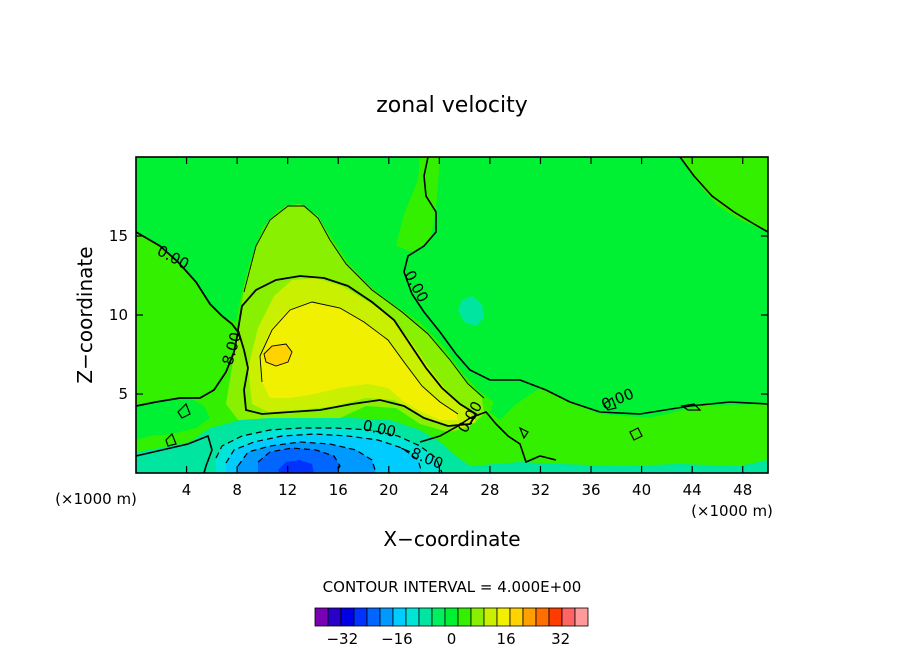 Image resolution: width=904 pixels, height=654 pixels. Describe the element at coordinates (187, 490) in the screenshot. I see `x-tick-label: 4` at that location.